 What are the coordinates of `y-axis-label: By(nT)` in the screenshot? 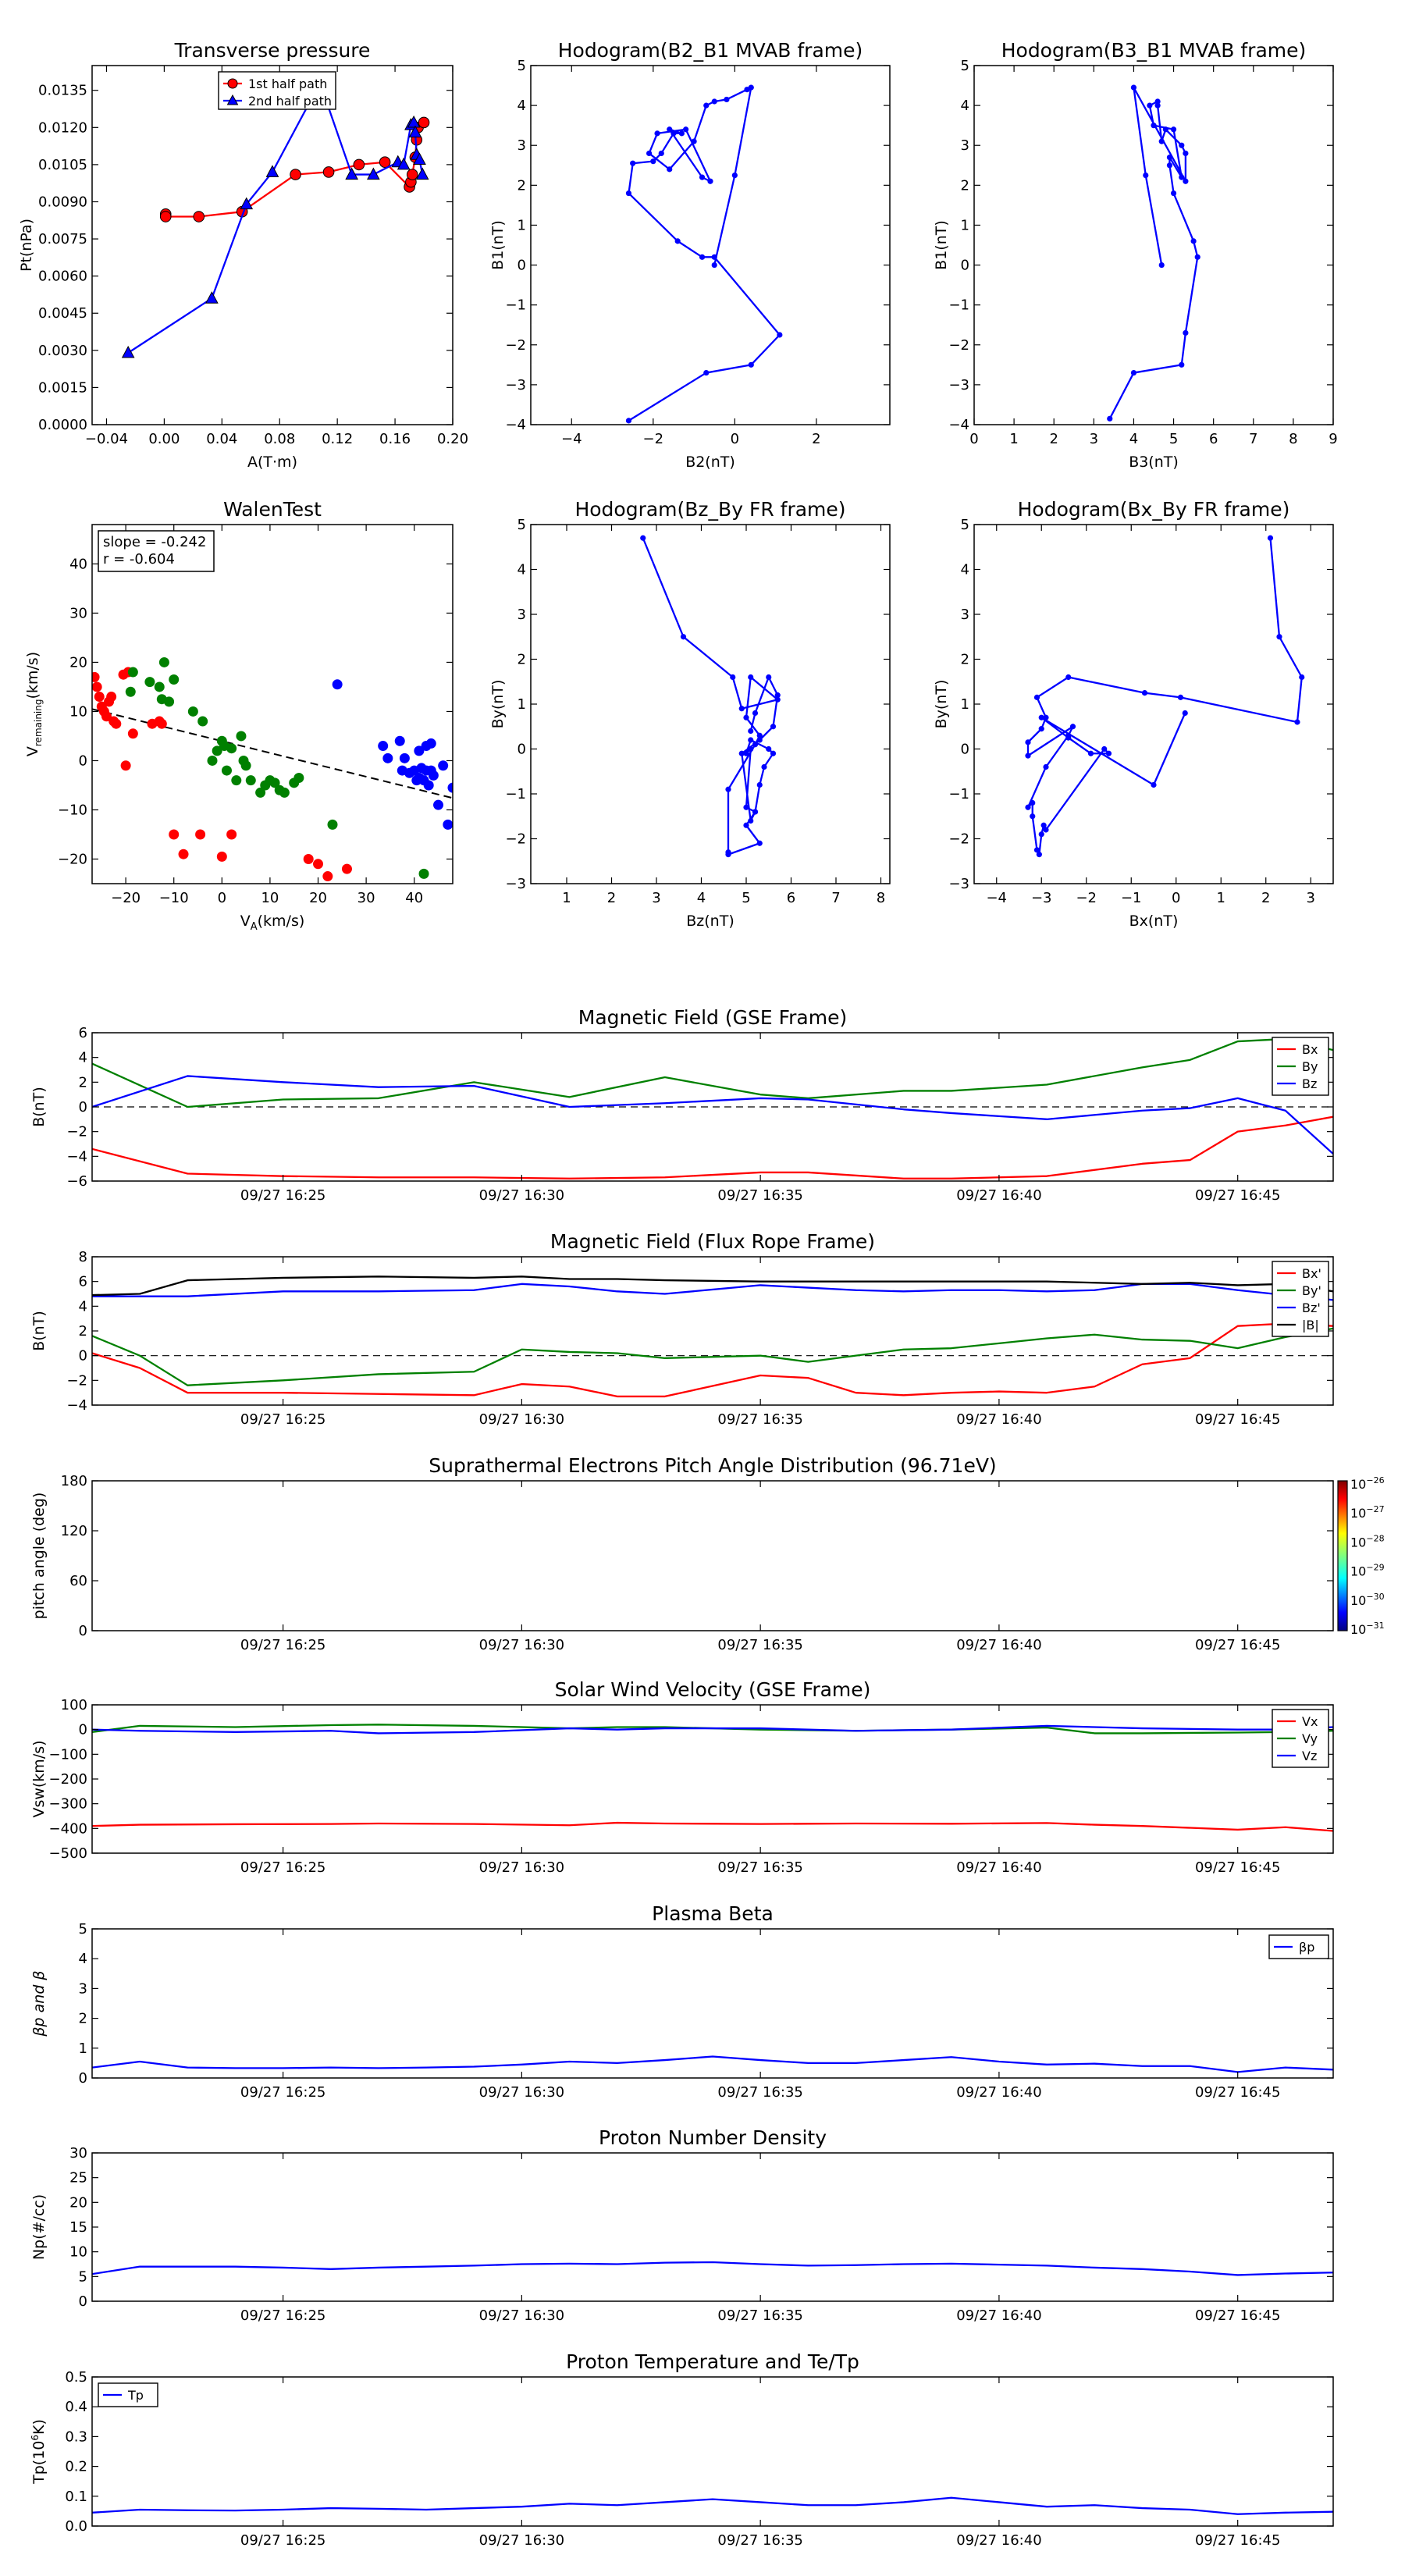 It's located at (498, 704).